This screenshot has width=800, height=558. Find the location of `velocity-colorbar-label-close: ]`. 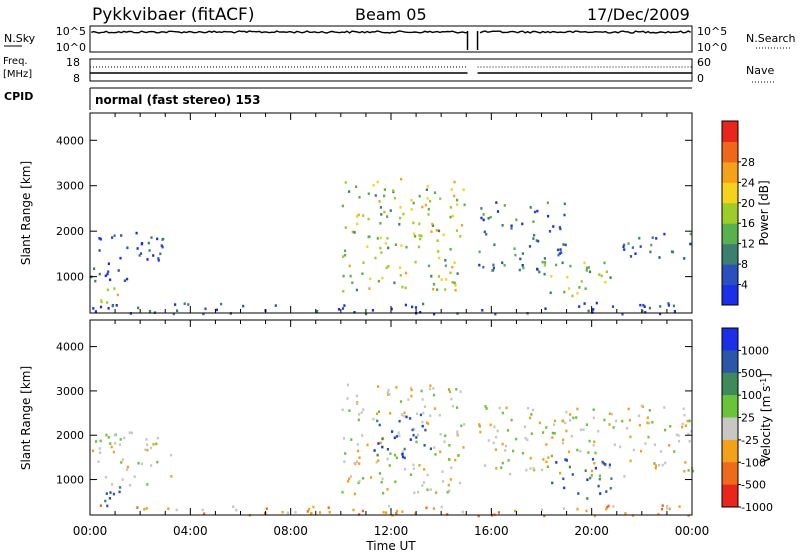

velocity-colorbar-label-close: ] is located at coordinates (766, 375).